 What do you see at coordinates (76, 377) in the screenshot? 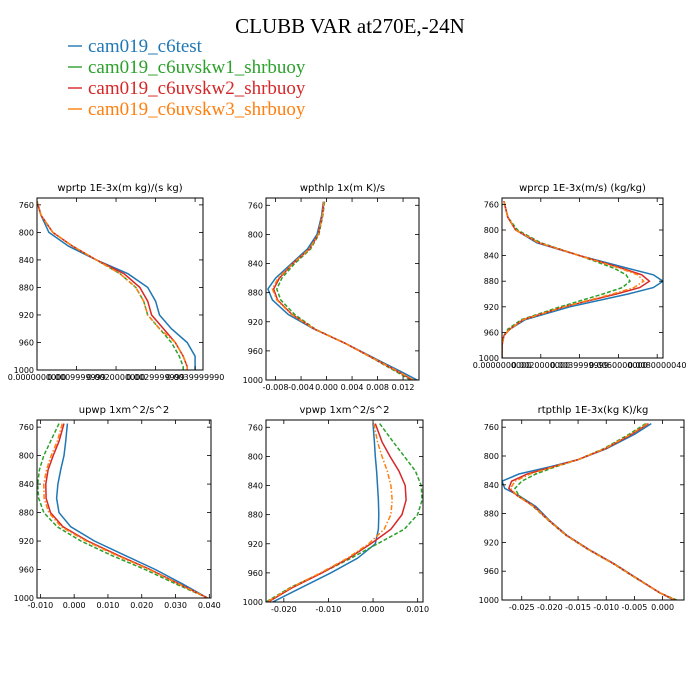
I see `x-tick-label: 0.0009999999` at bounding box center [76, 377].